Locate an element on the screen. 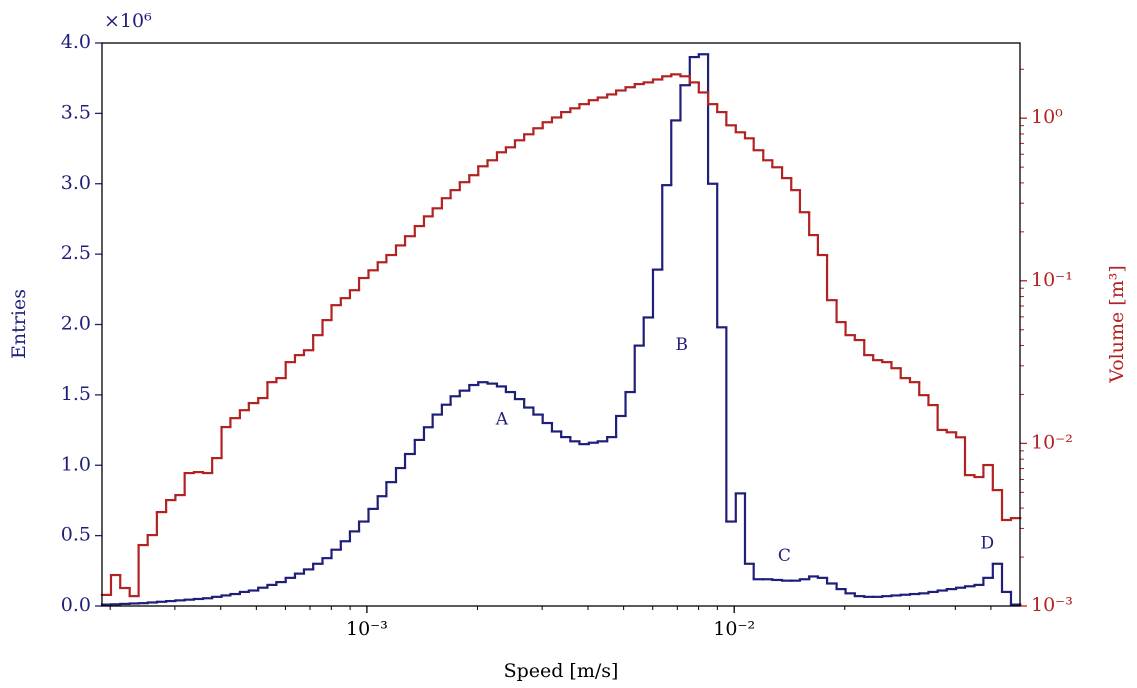 The image size is (1137, 688). y2-tick-label: 10⁻² is located at coordinates (1052, 442).